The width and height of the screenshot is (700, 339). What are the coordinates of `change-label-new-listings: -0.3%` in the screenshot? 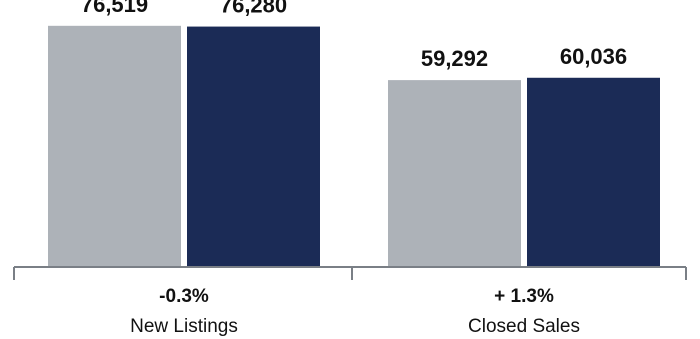 It's located at (184, 296).